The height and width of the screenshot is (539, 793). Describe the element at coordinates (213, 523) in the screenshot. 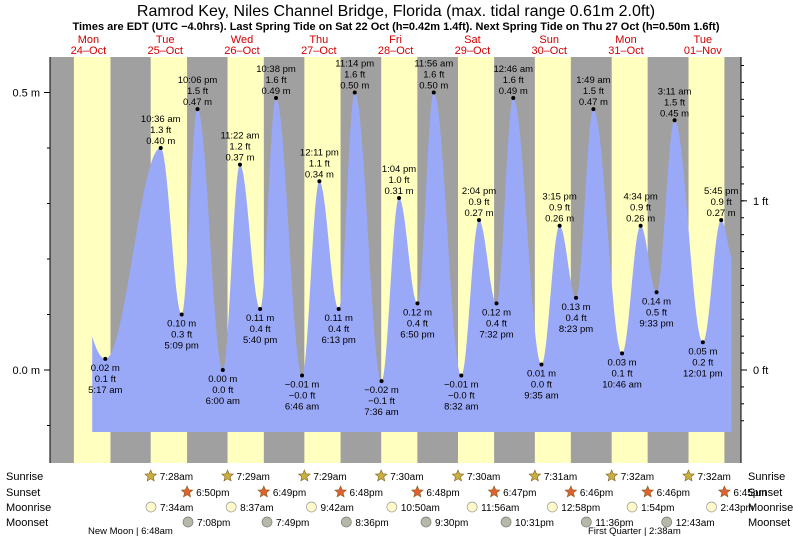

I see `moonset-time: 7:08pm` at that location.